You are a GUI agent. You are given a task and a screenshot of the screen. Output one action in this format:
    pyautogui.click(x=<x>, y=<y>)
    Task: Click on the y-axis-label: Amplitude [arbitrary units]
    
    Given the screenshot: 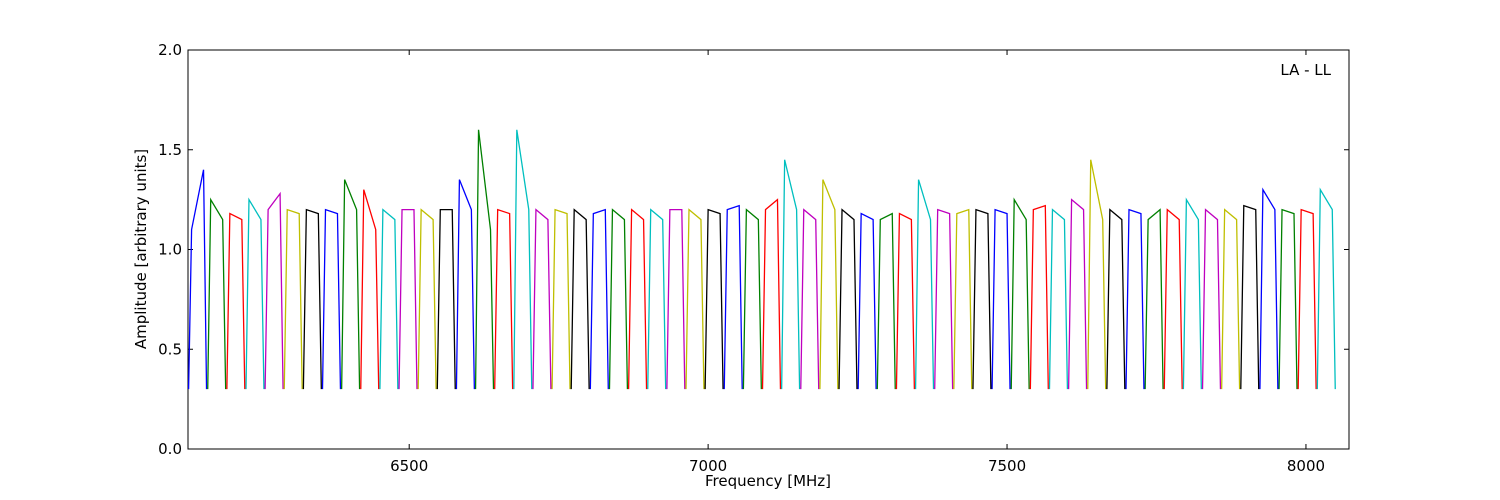 What is the action you would take?
    pyautogui.click(x=141, y=249)
    